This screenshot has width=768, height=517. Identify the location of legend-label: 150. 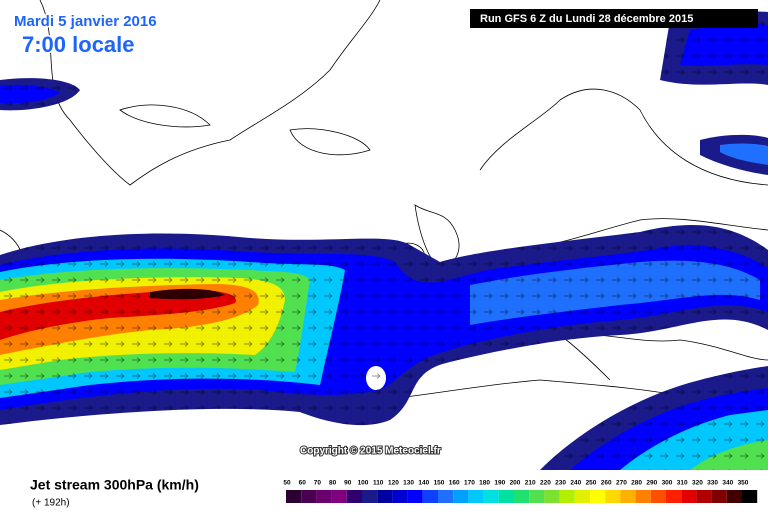
(439, 483).